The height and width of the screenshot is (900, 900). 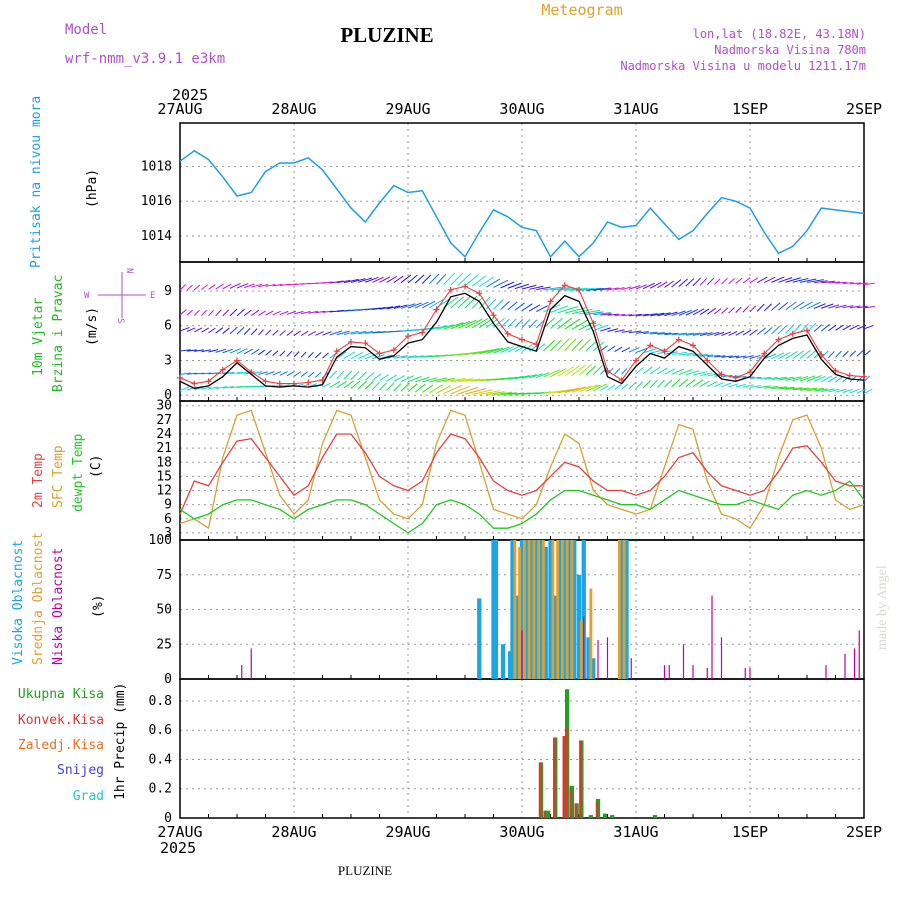 I want to click on y-tick-label: 0.4, so click(x=161, y=759).